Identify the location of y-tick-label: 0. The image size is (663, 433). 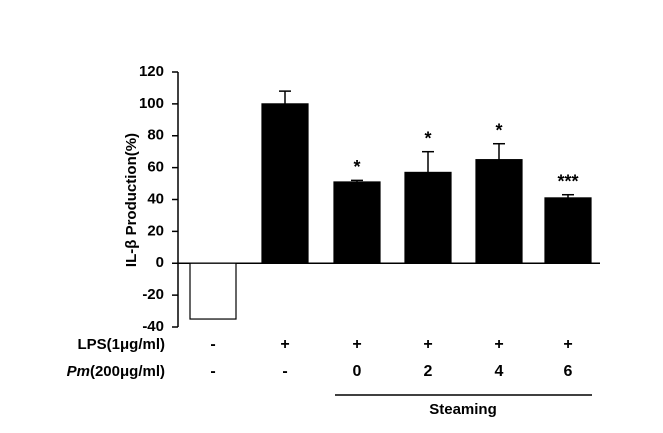
(160, 262).